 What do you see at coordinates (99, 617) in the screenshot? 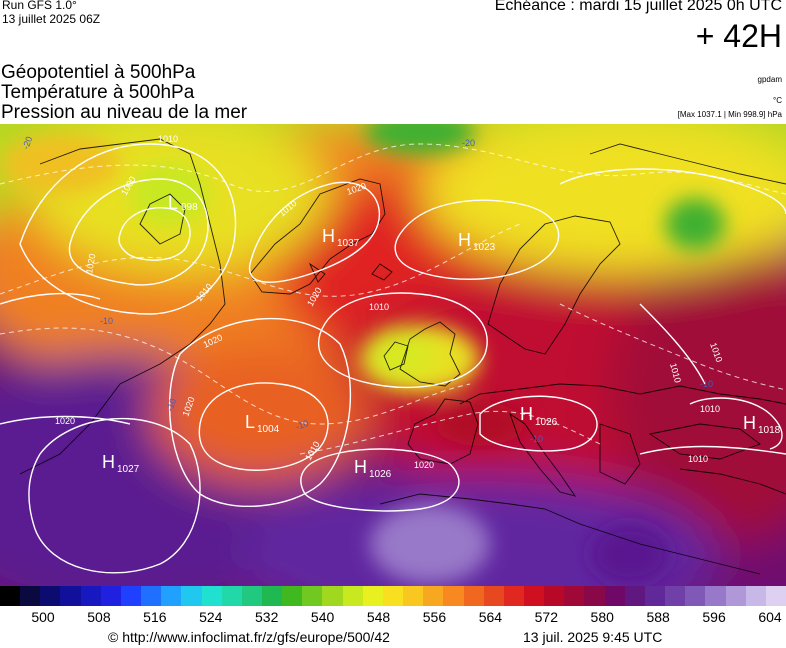
I see `color-scale-tick-label: 508` at bounding box center [99, 617].